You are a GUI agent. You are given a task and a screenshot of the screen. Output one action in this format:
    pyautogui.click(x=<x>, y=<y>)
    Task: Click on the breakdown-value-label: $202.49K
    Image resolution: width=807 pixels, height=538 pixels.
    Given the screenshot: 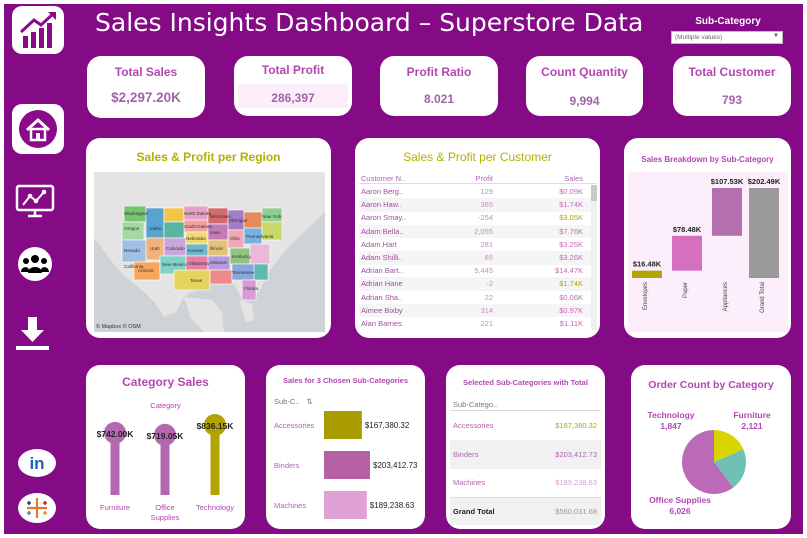 What is the action you would take?
    pyautogui.click(x=764, y=181)
    